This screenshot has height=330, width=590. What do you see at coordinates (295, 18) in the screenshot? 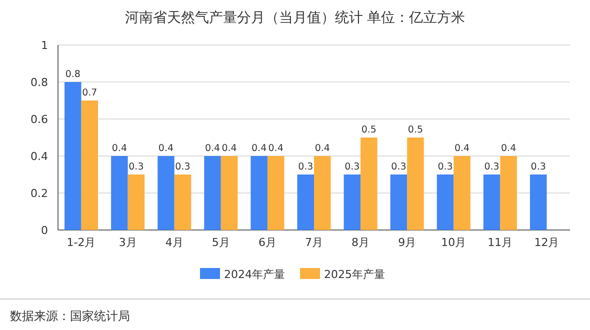
I see `chart-title: 河南省天然气产量分月（当月值）统计 单位：亿立方米` at bounding box center [295, 18].